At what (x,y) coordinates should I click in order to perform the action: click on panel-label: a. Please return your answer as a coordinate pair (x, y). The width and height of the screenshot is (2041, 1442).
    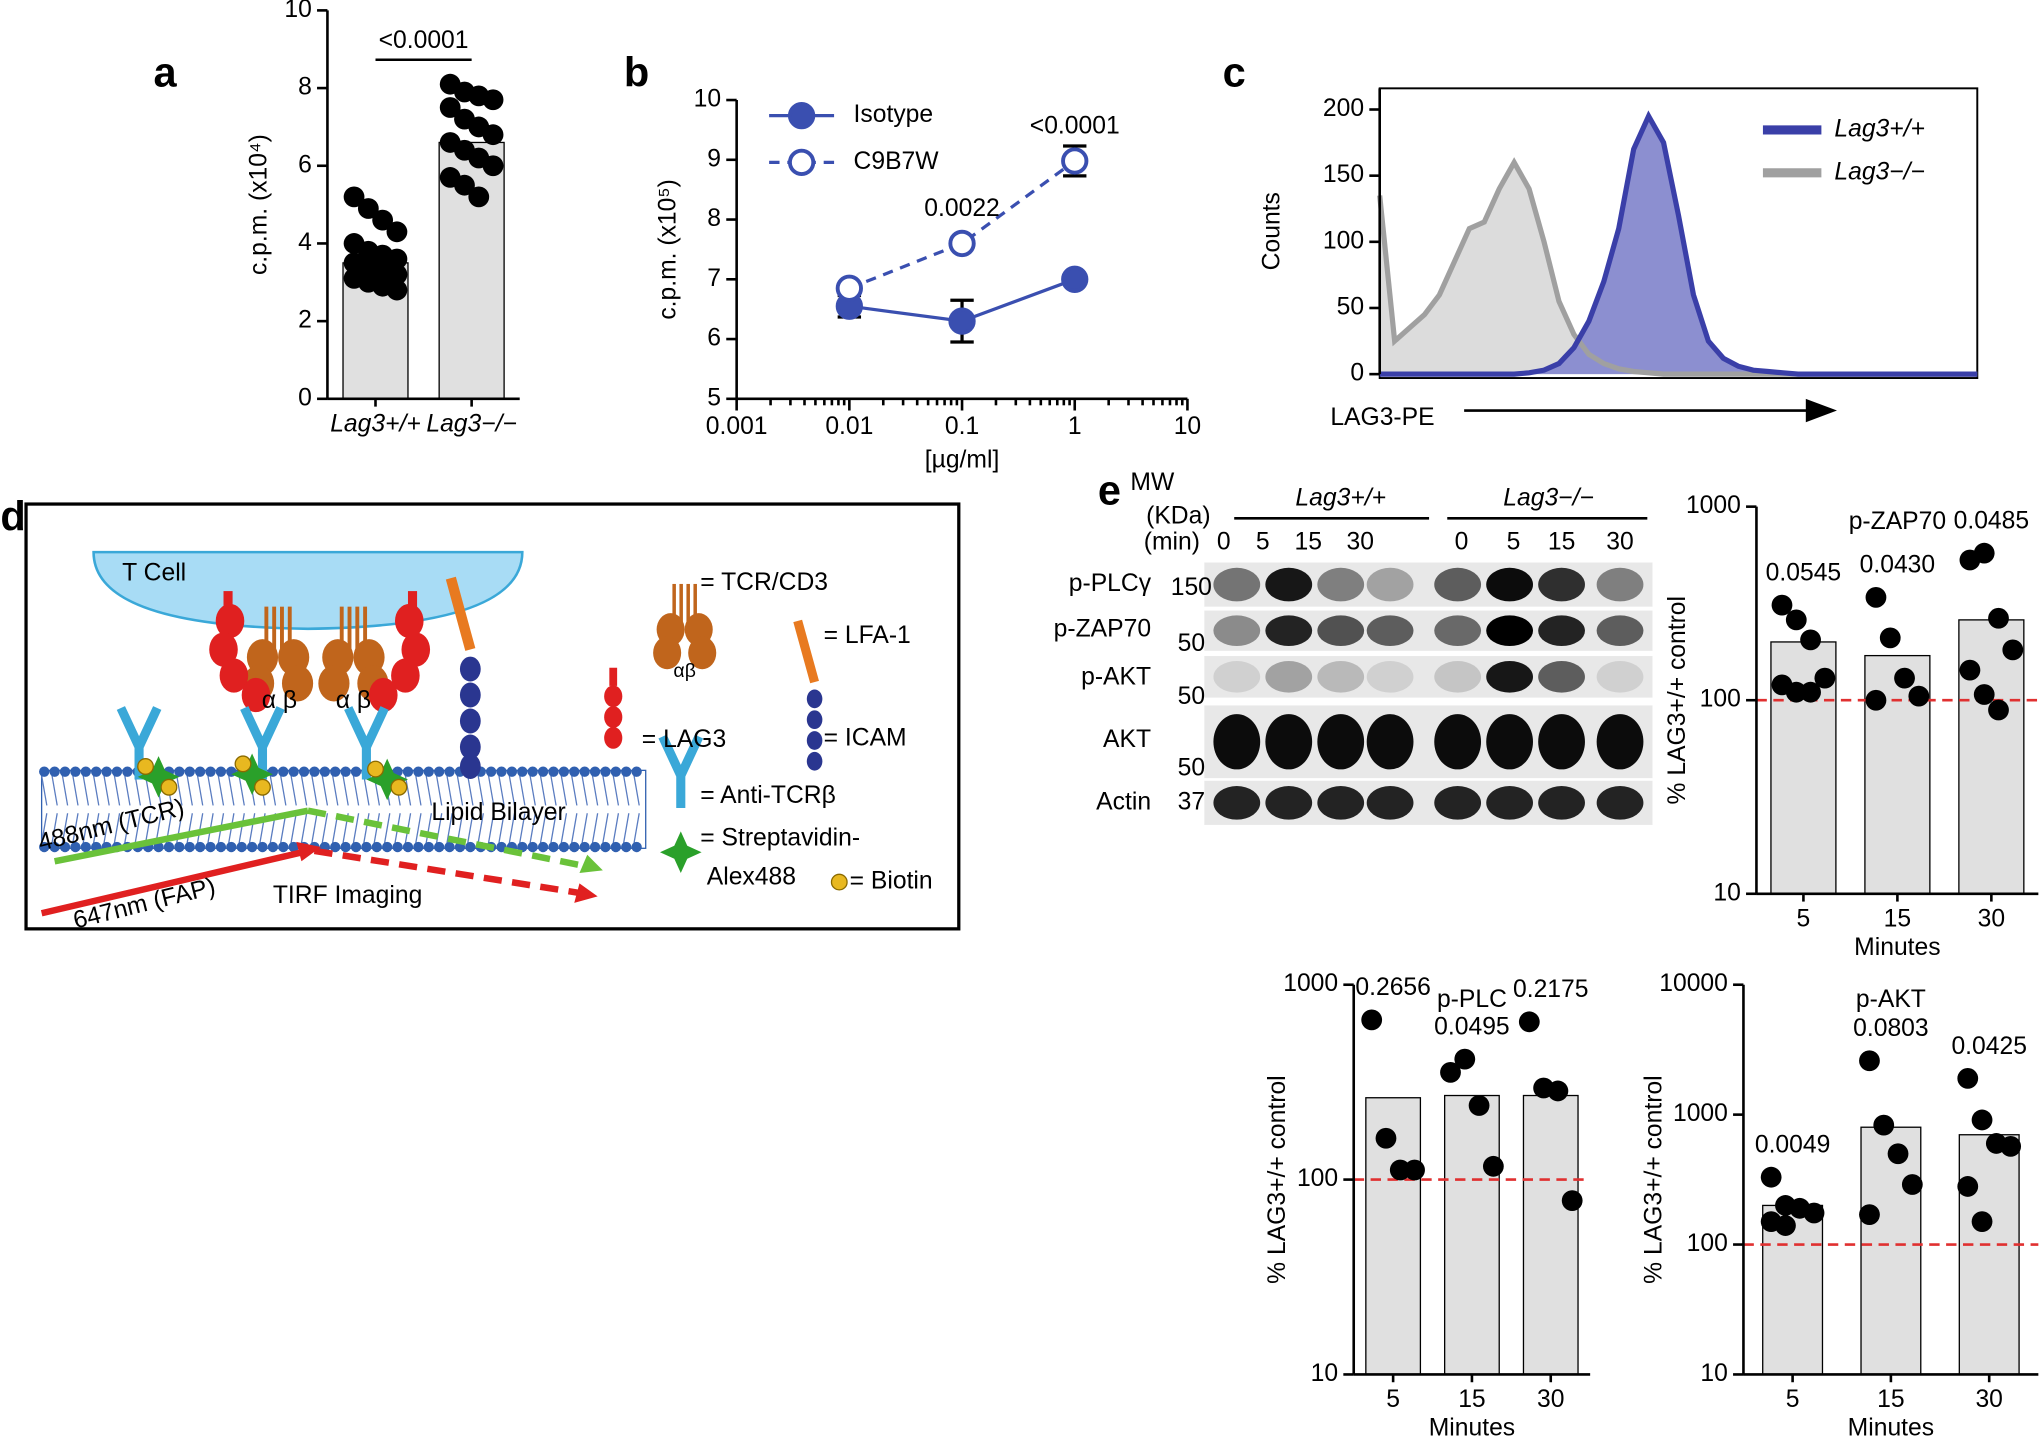
    Looking at the image, I should click on (165, 71).